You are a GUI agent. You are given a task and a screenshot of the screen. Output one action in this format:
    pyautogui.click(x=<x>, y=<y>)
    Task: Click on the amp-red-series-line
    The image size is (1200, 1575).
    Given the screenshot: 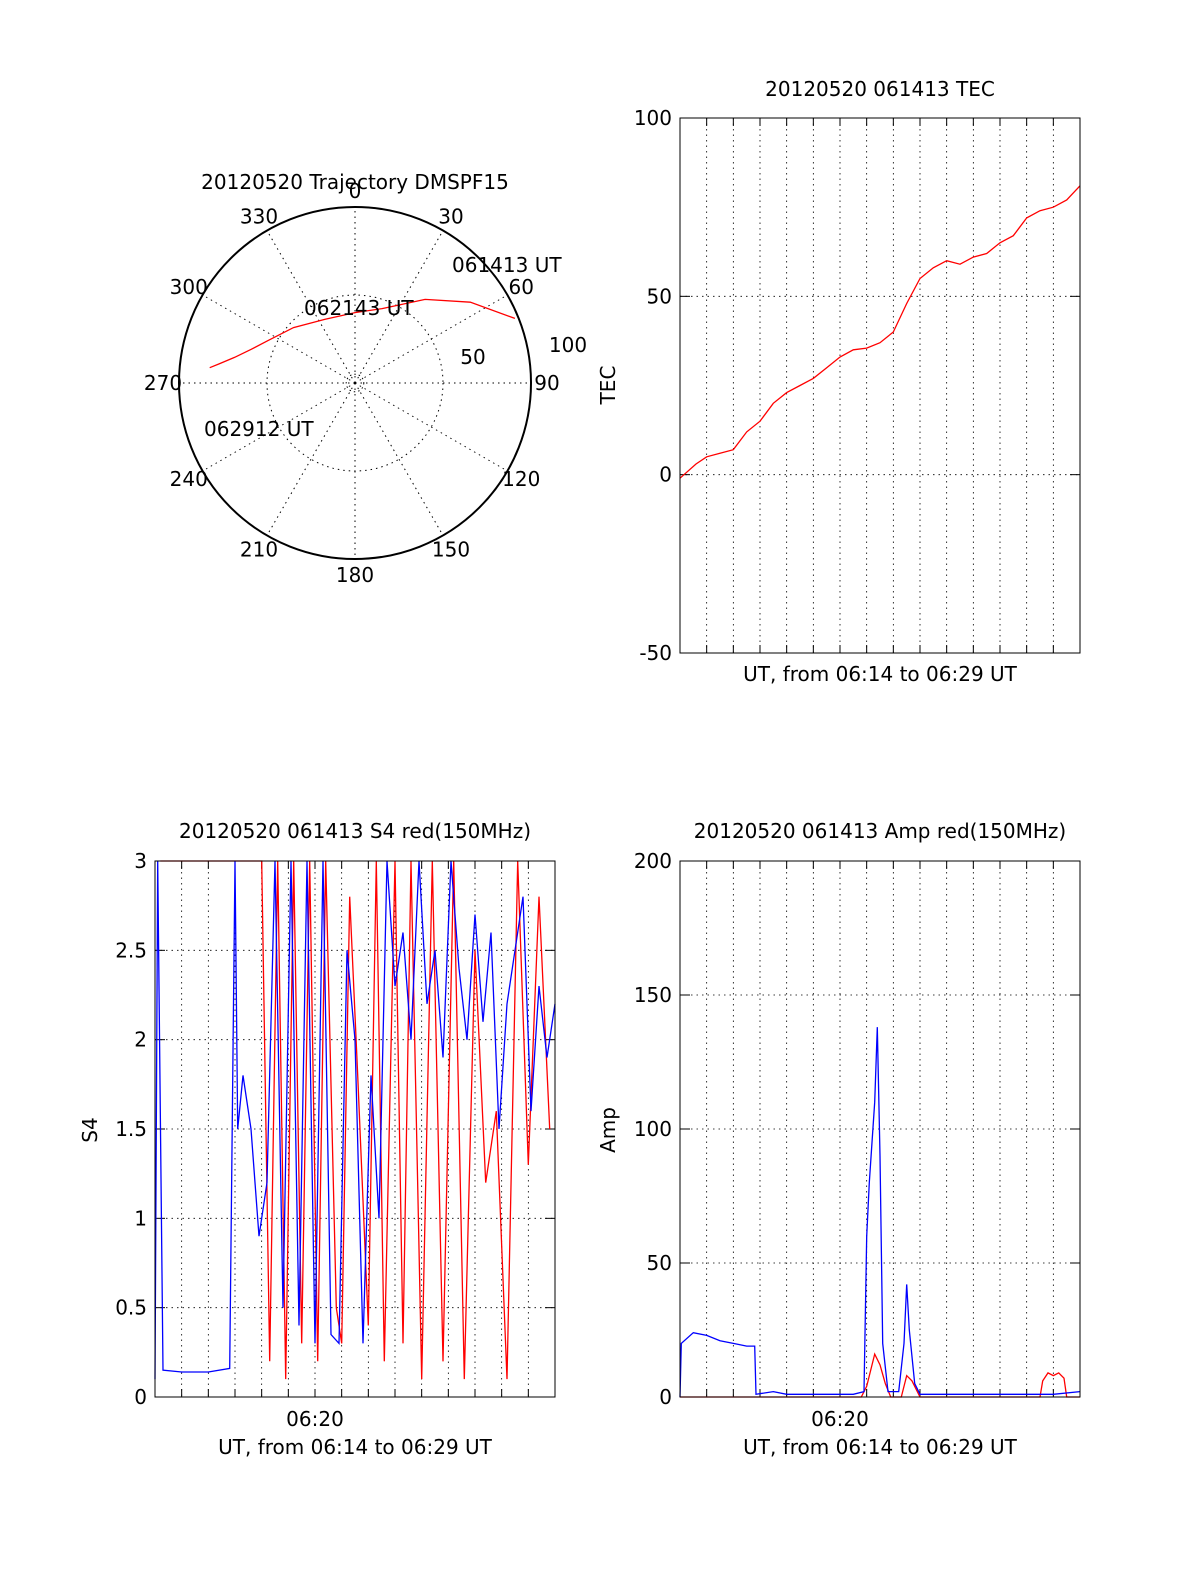 What is the action you would take?
    pyautogui.click(x=880, y=1375)
    